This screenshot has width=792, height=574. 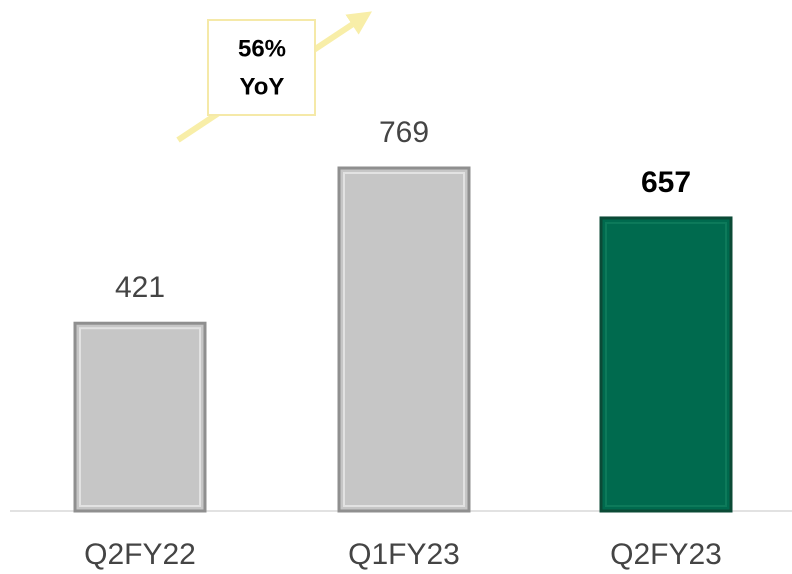 What do you see at coordinates (262, 86) in the screenshot?
I see `annotation: YoY` at bounding box center [262, 86].